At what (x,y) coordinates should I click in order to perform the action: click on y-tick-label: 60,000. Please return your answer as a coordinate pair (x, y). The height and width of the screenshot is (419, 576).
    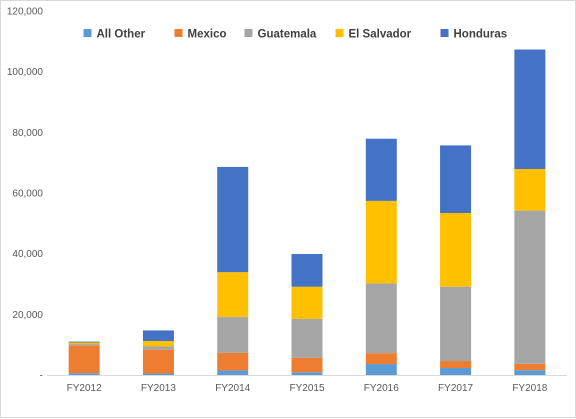
    Looking at the image, I should click on (27, 194).